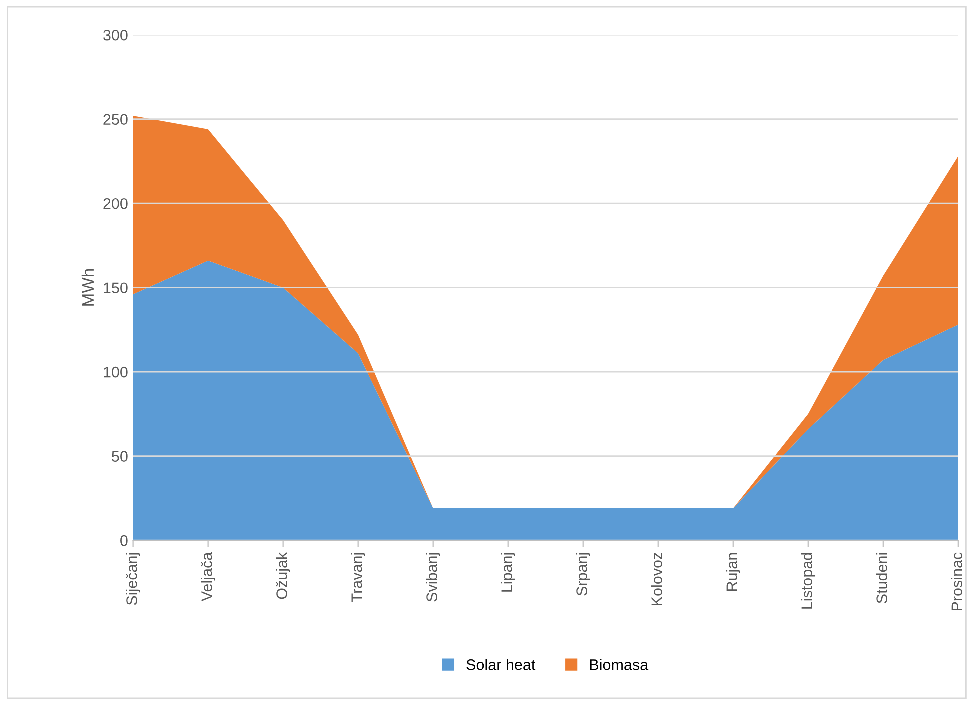 This screenshot has width=973, height=702. Describe the element at coordinates (733, 572) in the screenshot. I see `x-tick-label: Rujan` at that location.